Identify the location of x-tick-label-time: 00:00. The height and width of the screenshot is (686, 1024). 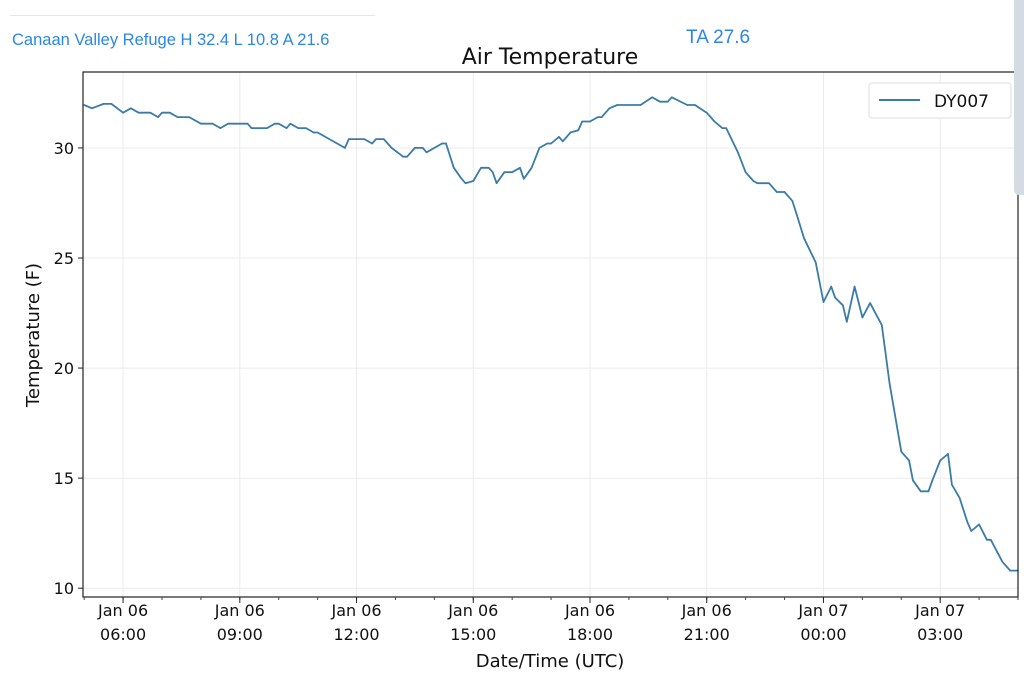
(823, 634).